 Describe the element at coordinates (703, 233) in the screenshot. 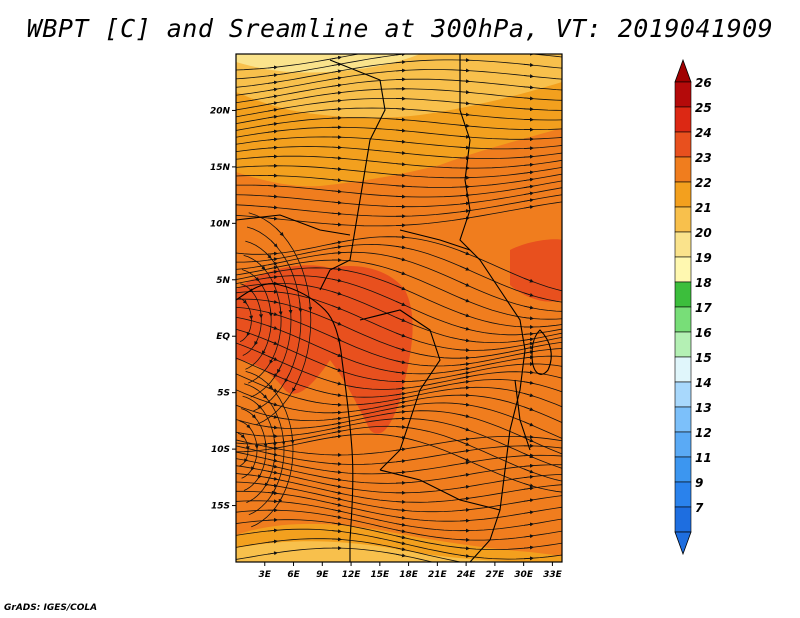

I see `colorbar-label: 20` at that location.